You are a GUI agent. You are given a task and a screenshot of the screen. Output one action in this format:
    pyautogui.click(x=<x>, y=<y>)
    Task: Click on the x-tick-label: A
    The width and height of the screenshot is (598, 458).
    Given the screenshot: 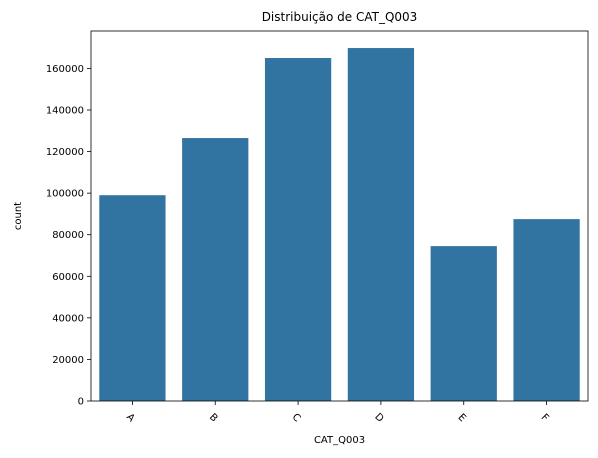 What is the action you would take?
    pyautogui.click(x=130, y=418)
    